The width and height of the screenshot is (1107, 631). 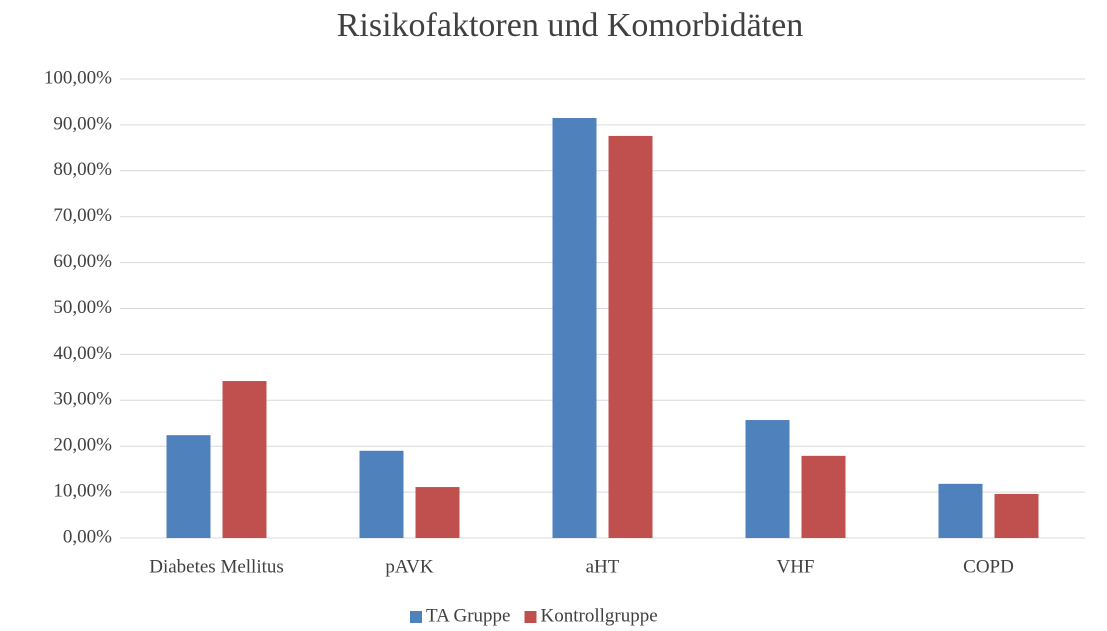 What do you see at coordinates (82, 490) in the screenshot?
I see `y-tick-label: 10,00%` at bounding box center [82, 490].